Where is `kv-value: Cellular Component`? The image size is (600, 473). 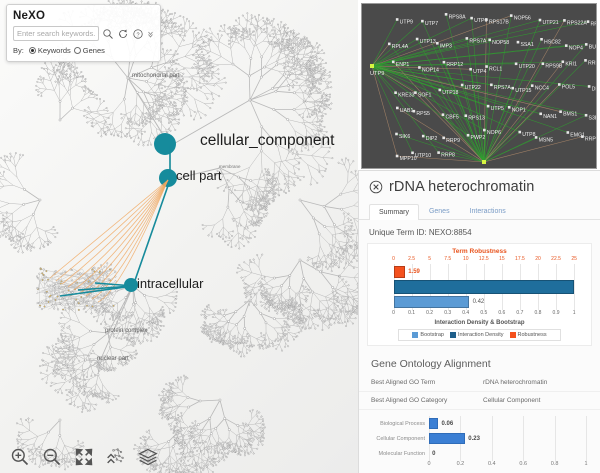
kv-value: Cellular Component is located at coordinates (512, 400).